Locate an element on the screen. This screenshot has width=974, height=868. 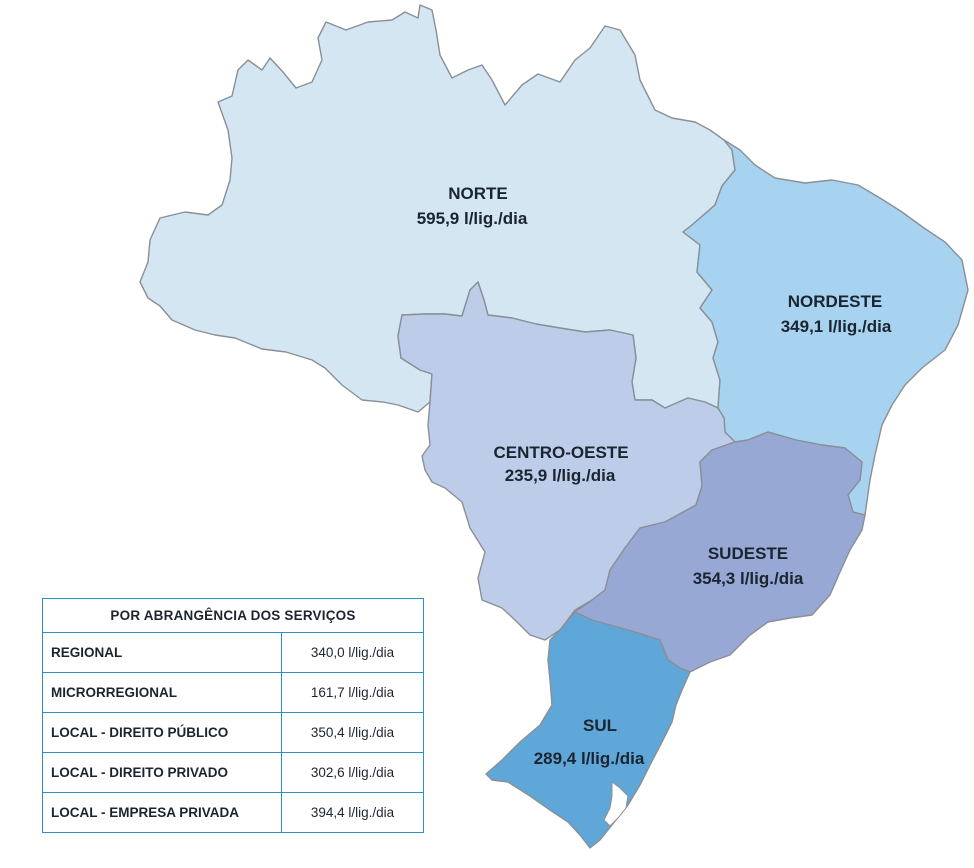
legend-row: LOCAL - DIREITO PRIVADO 302,6 l/lig./dia is located at coordinates (233, 772).